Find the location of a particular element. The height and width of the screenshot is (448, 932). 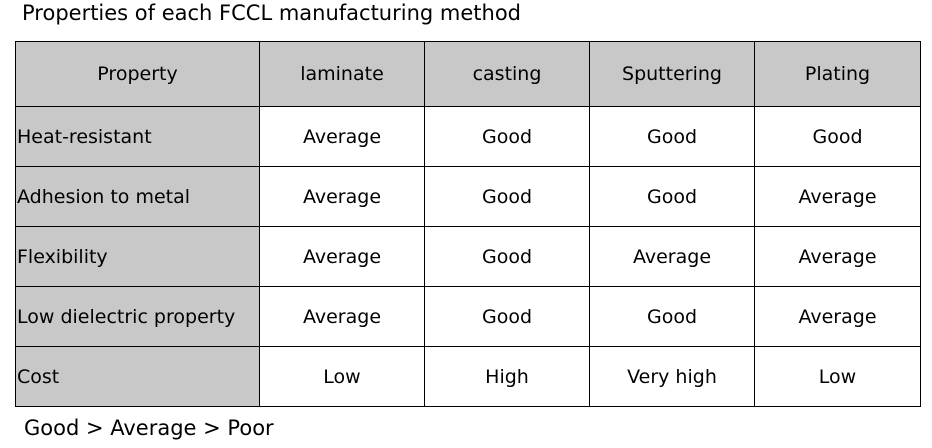

row-label: Heat-resistant is located at coordinates (137, 136).